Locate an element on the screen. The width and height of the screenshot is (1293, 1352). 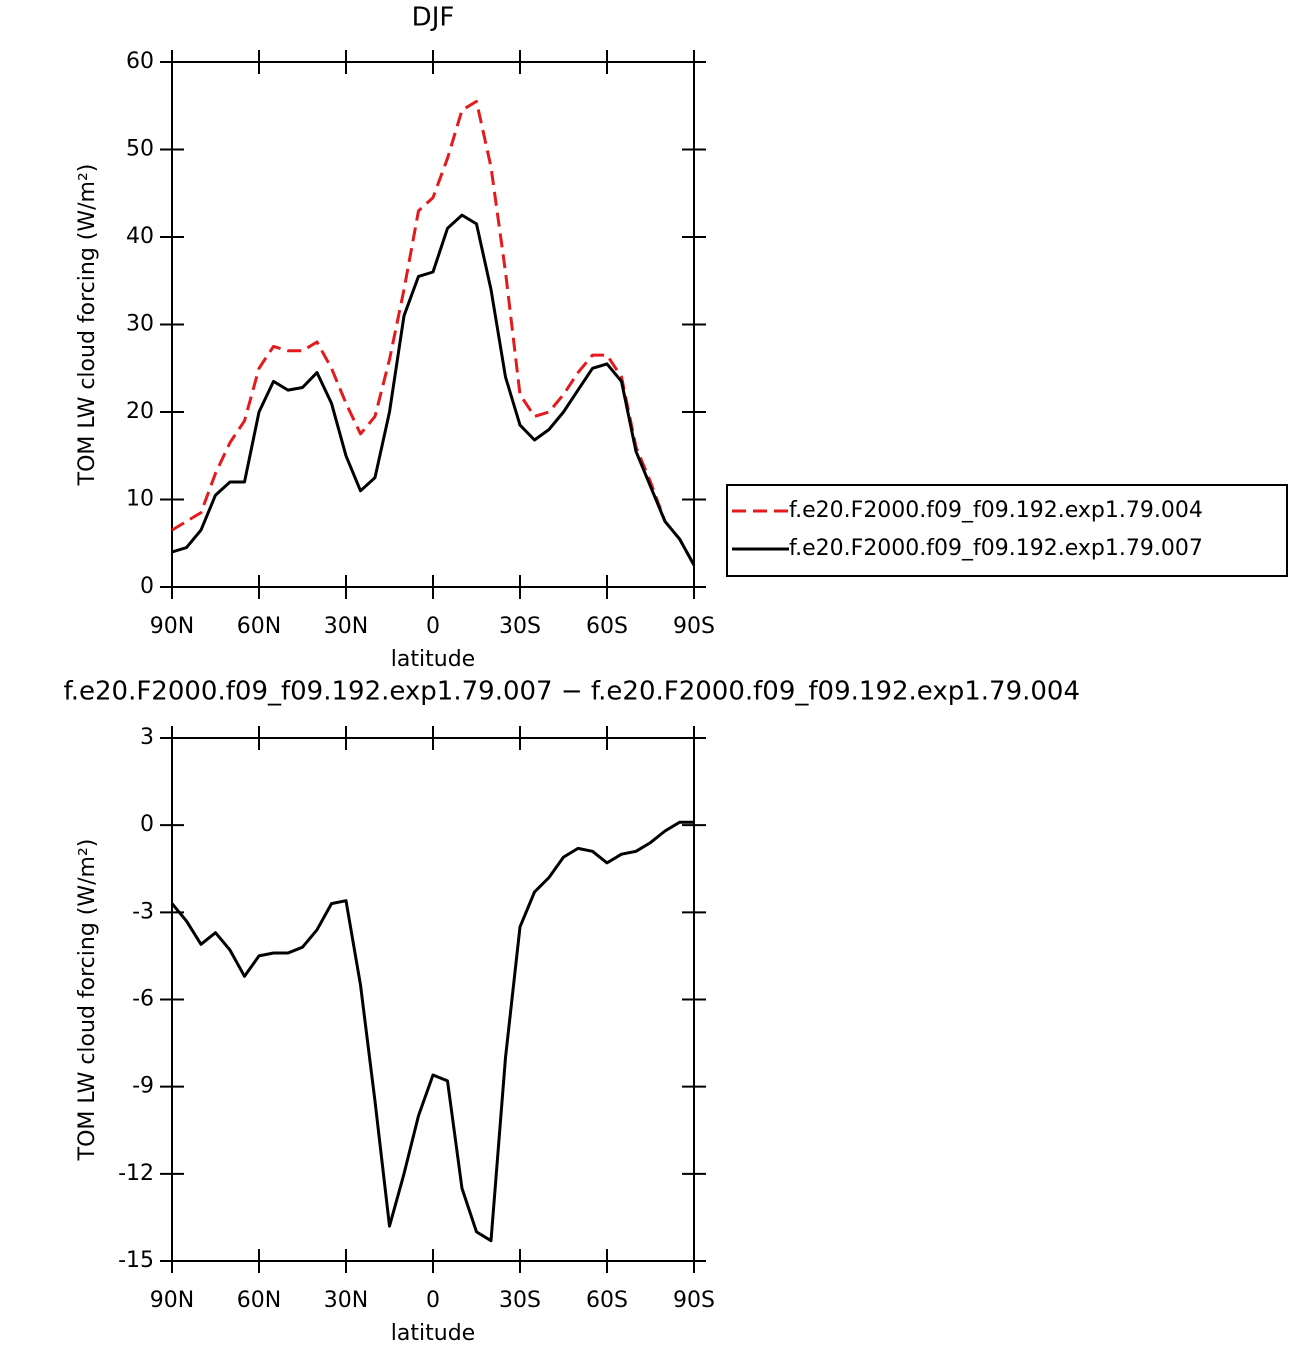
y-tick-label: 3 is located at coordinates (147, 737).